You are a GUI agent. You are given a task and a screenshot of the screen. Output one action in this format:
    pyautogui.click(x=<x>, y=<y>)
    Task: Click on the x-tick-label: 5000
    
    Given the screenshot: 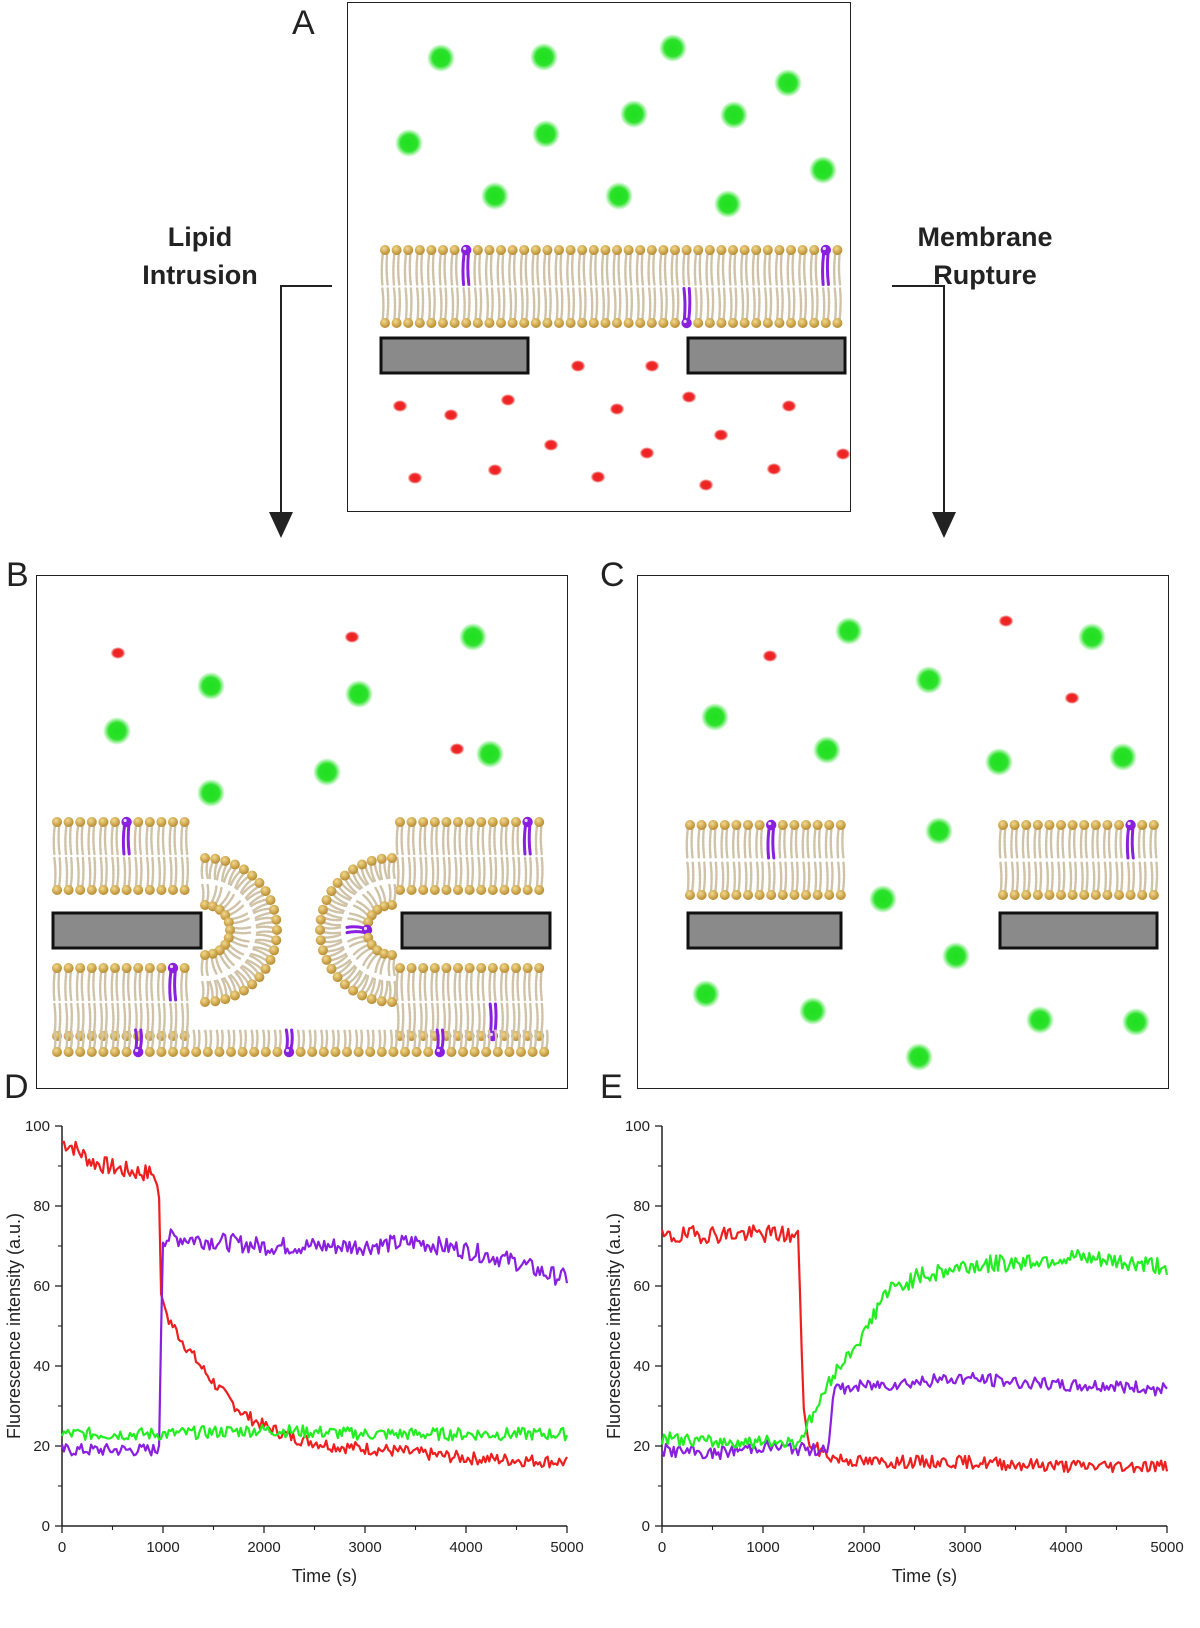 What is the action you would take?
    pyautogui.click(x=566, y=1547)
    